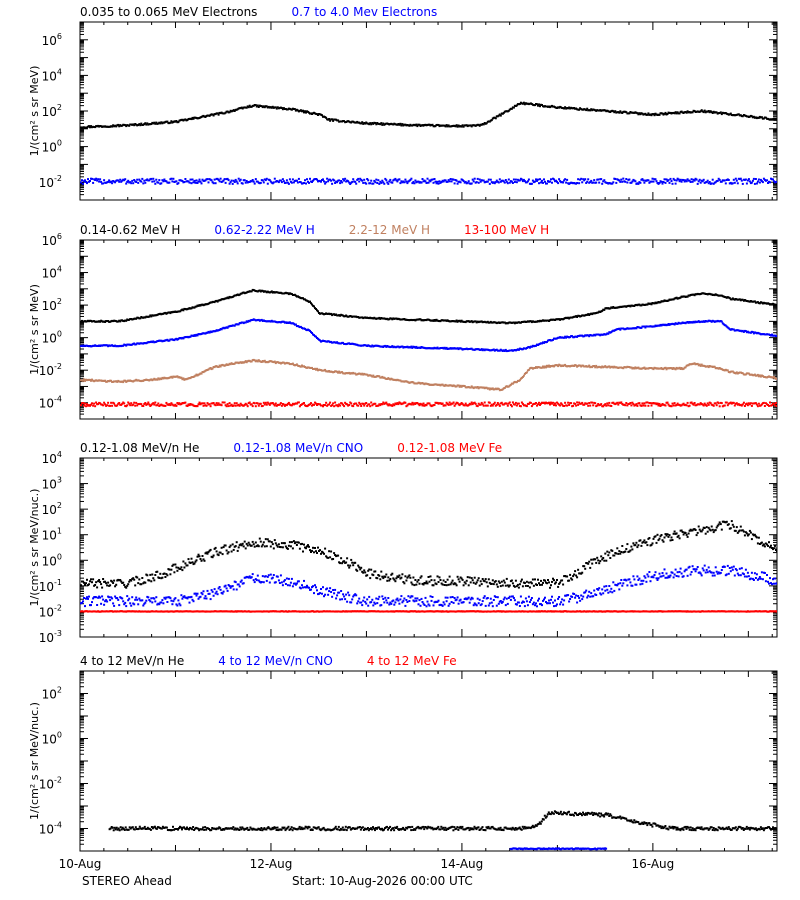  What do you see at coordinates (50, 611) in the screenshot?
I see `y-tick-label: 10⁻²` at bounding box center [50, 611].